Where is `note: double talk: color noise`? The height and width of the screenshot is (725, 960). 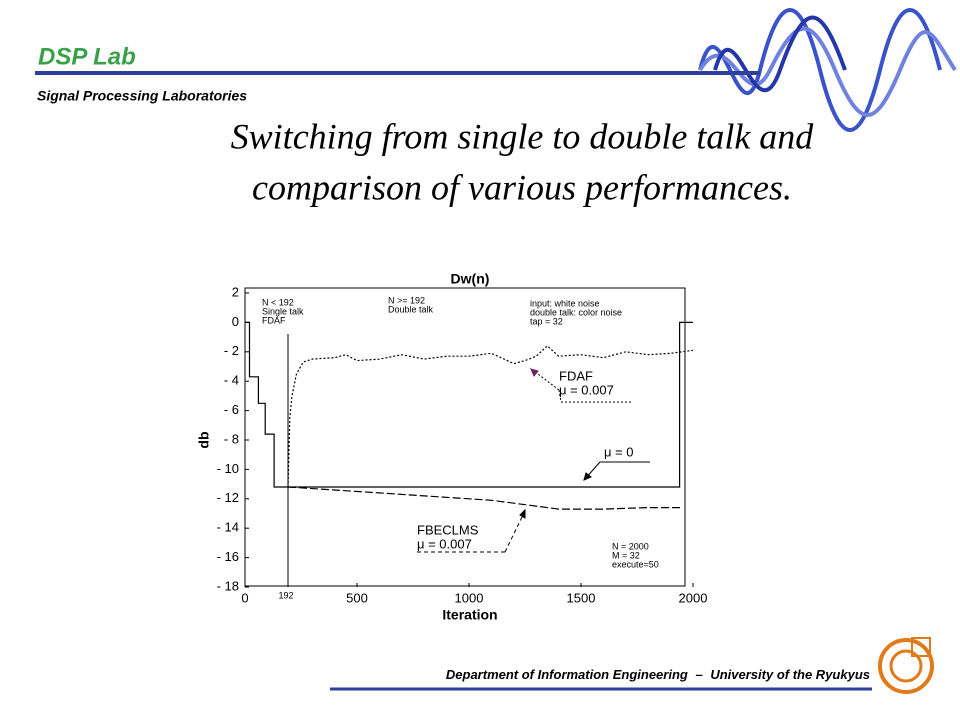
note: double talk: color noise is located at coordinates (576, 312).